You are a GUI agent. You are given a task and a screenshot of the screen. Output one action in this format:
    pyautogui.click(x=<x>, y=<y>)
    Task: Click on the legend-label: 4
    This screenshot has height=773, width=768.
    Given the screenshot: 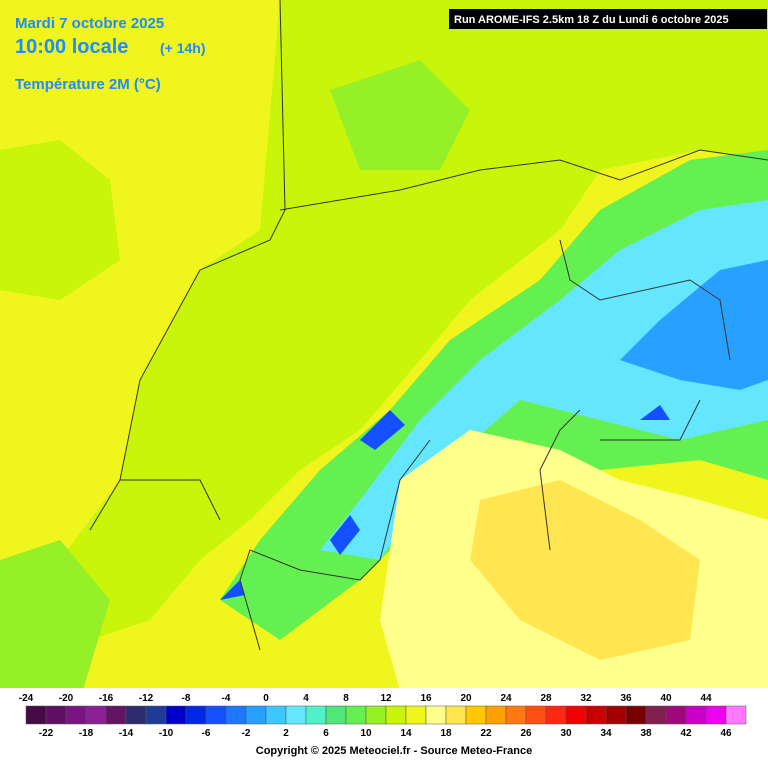 What is the action you would take?
    pyautogui.click(x=306, y=698)
    